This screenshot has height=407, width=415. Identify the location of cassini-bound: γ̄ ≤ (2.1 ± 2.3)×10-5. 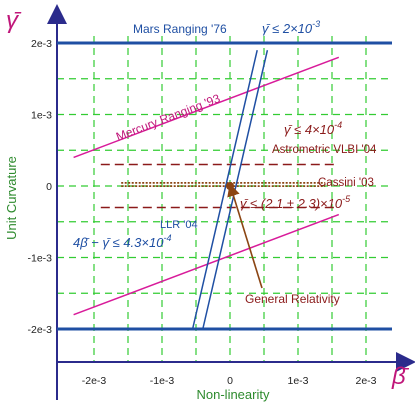
(295, 202).